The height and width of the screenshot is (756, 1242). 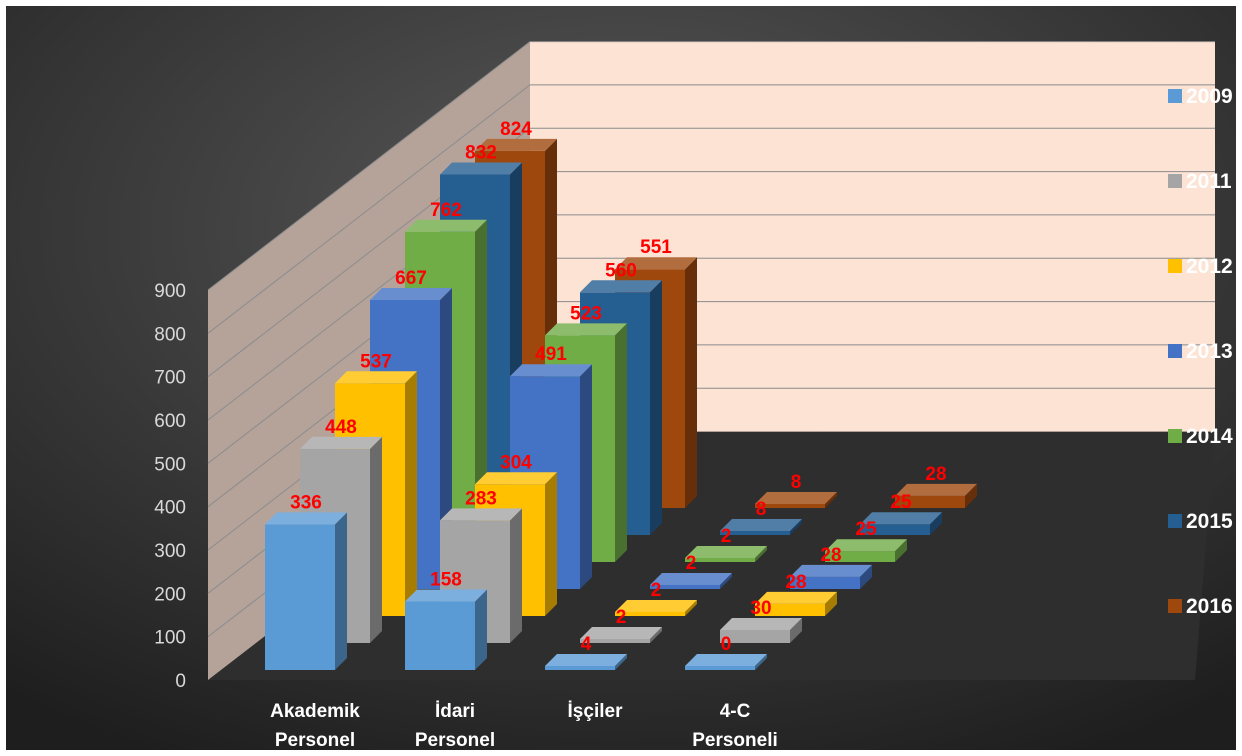 I want to click on y-tick-label: 200, so click(x=170, y=594).